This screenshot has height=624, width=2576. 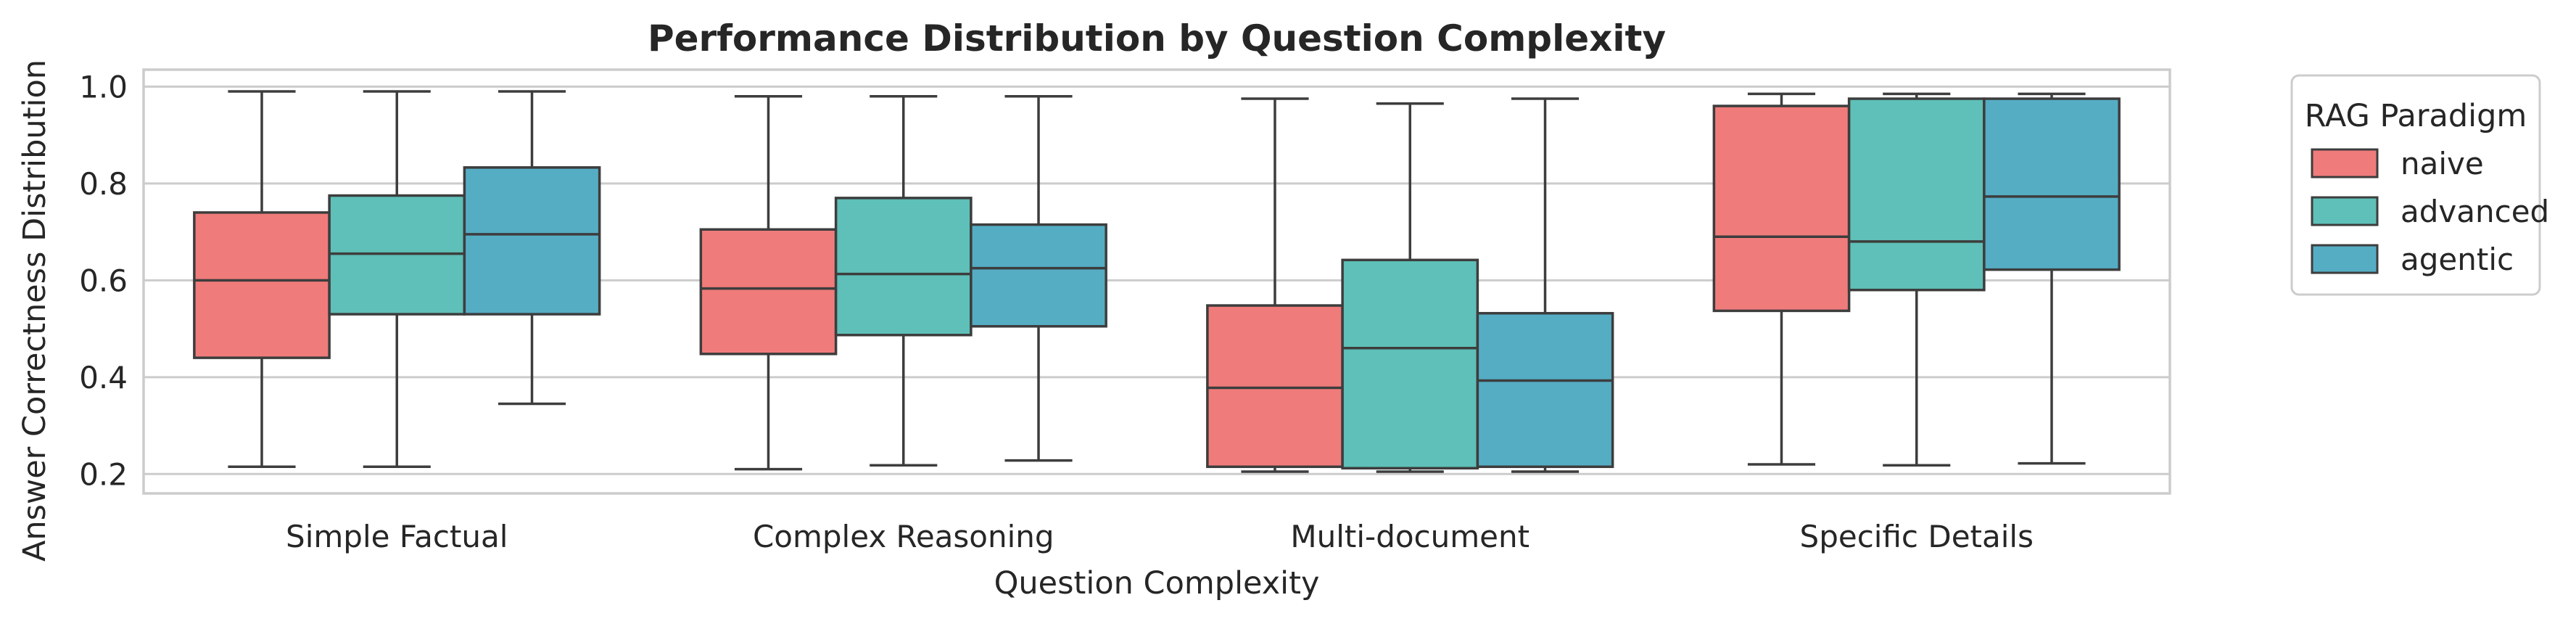 I want to click on y-axis-label: Answer Correctness Distribution, so click(x=35, y=311).